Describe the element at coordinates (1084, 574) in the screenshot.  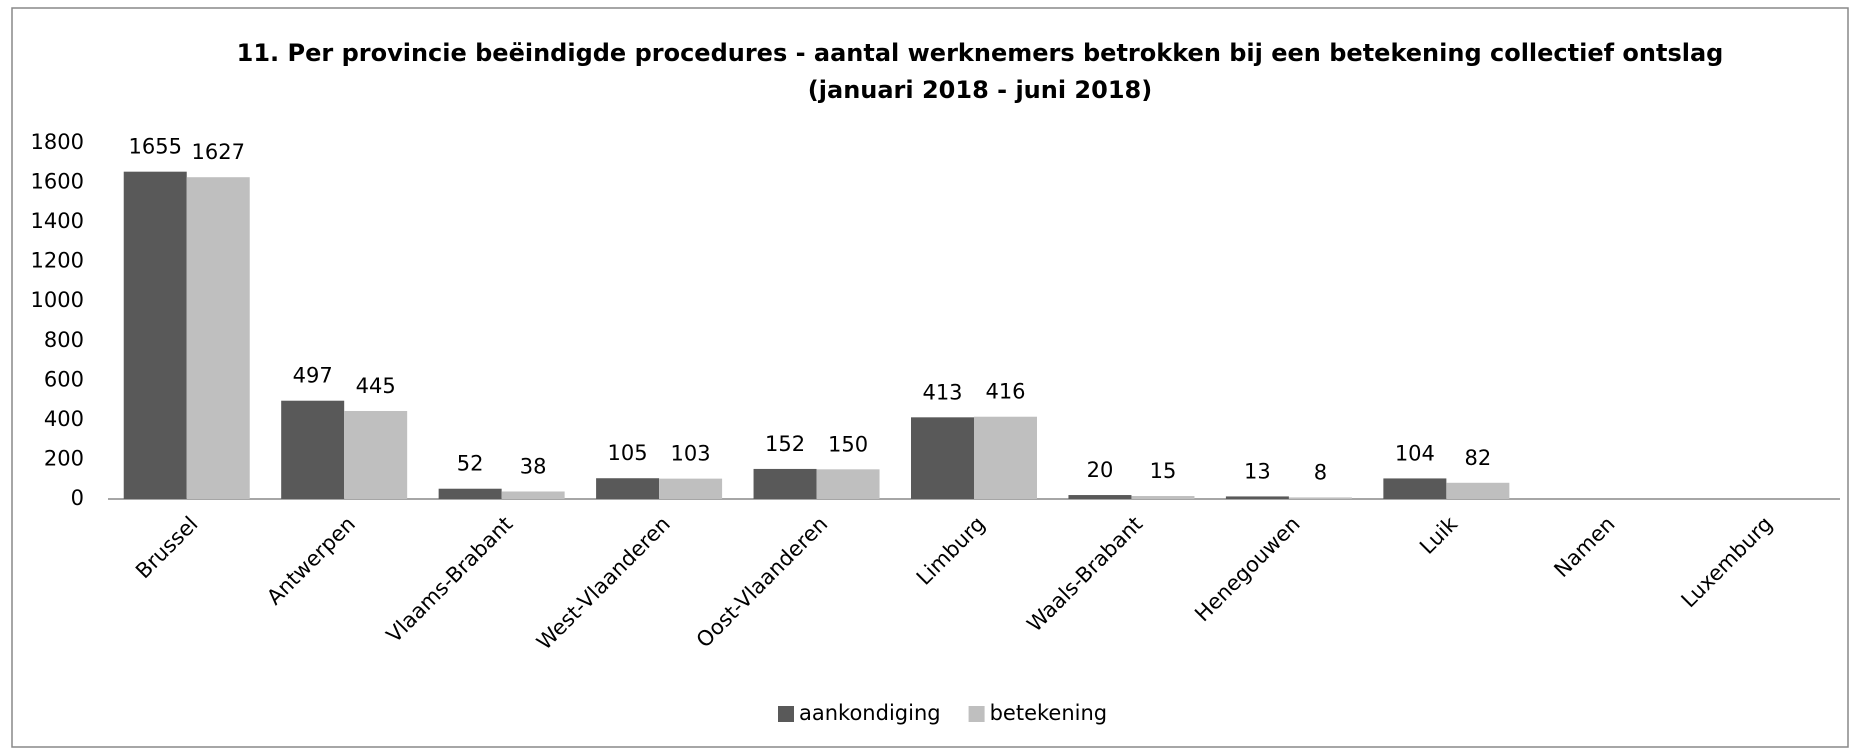
I see `x-tick-label: Waals-Brabant` at that location.